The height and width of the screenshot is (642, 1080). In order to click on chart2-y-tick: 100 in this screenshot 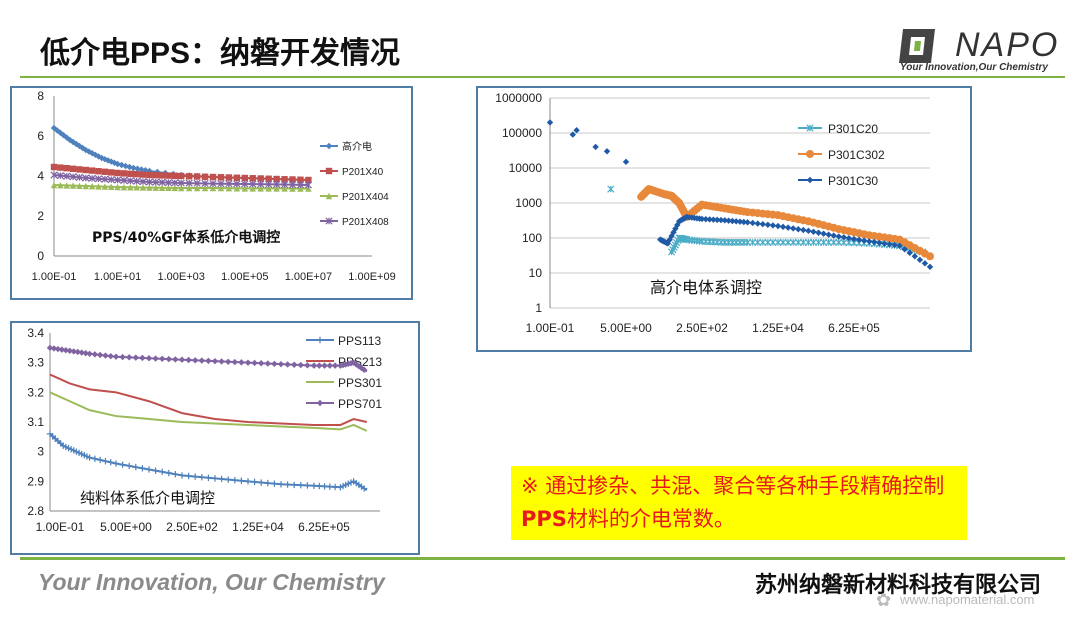, I will do `click(532, 238)`.